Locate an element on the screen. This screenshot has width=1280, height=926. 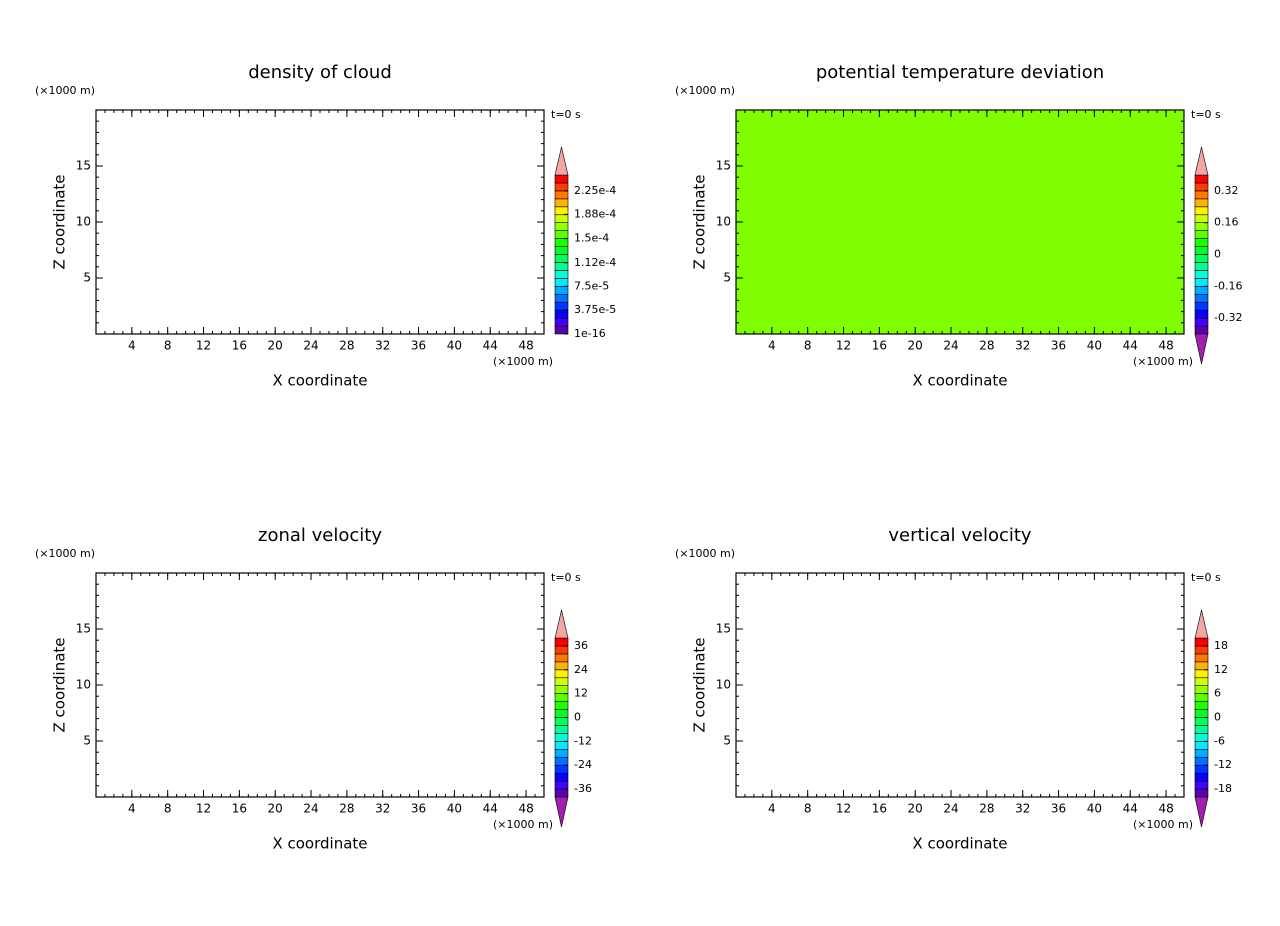
x-axis-label: X coordinate is located at coordinates (959, 381).